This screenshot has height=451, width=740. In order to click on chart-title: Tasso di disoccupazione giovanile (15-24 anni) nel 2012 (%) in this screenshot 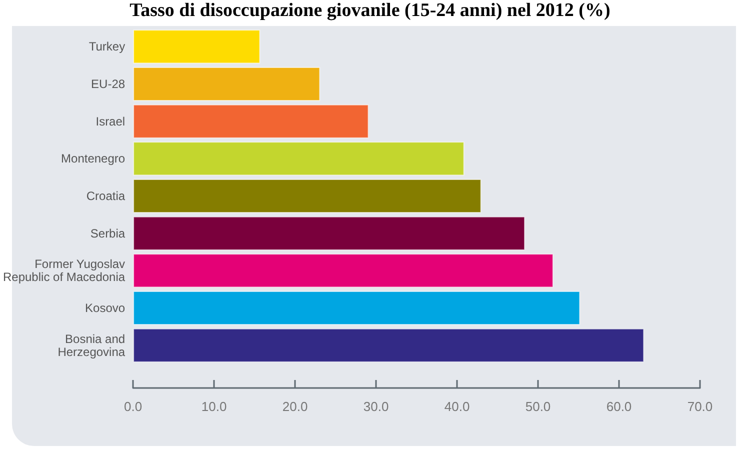, I will do `click(370, 11)`.